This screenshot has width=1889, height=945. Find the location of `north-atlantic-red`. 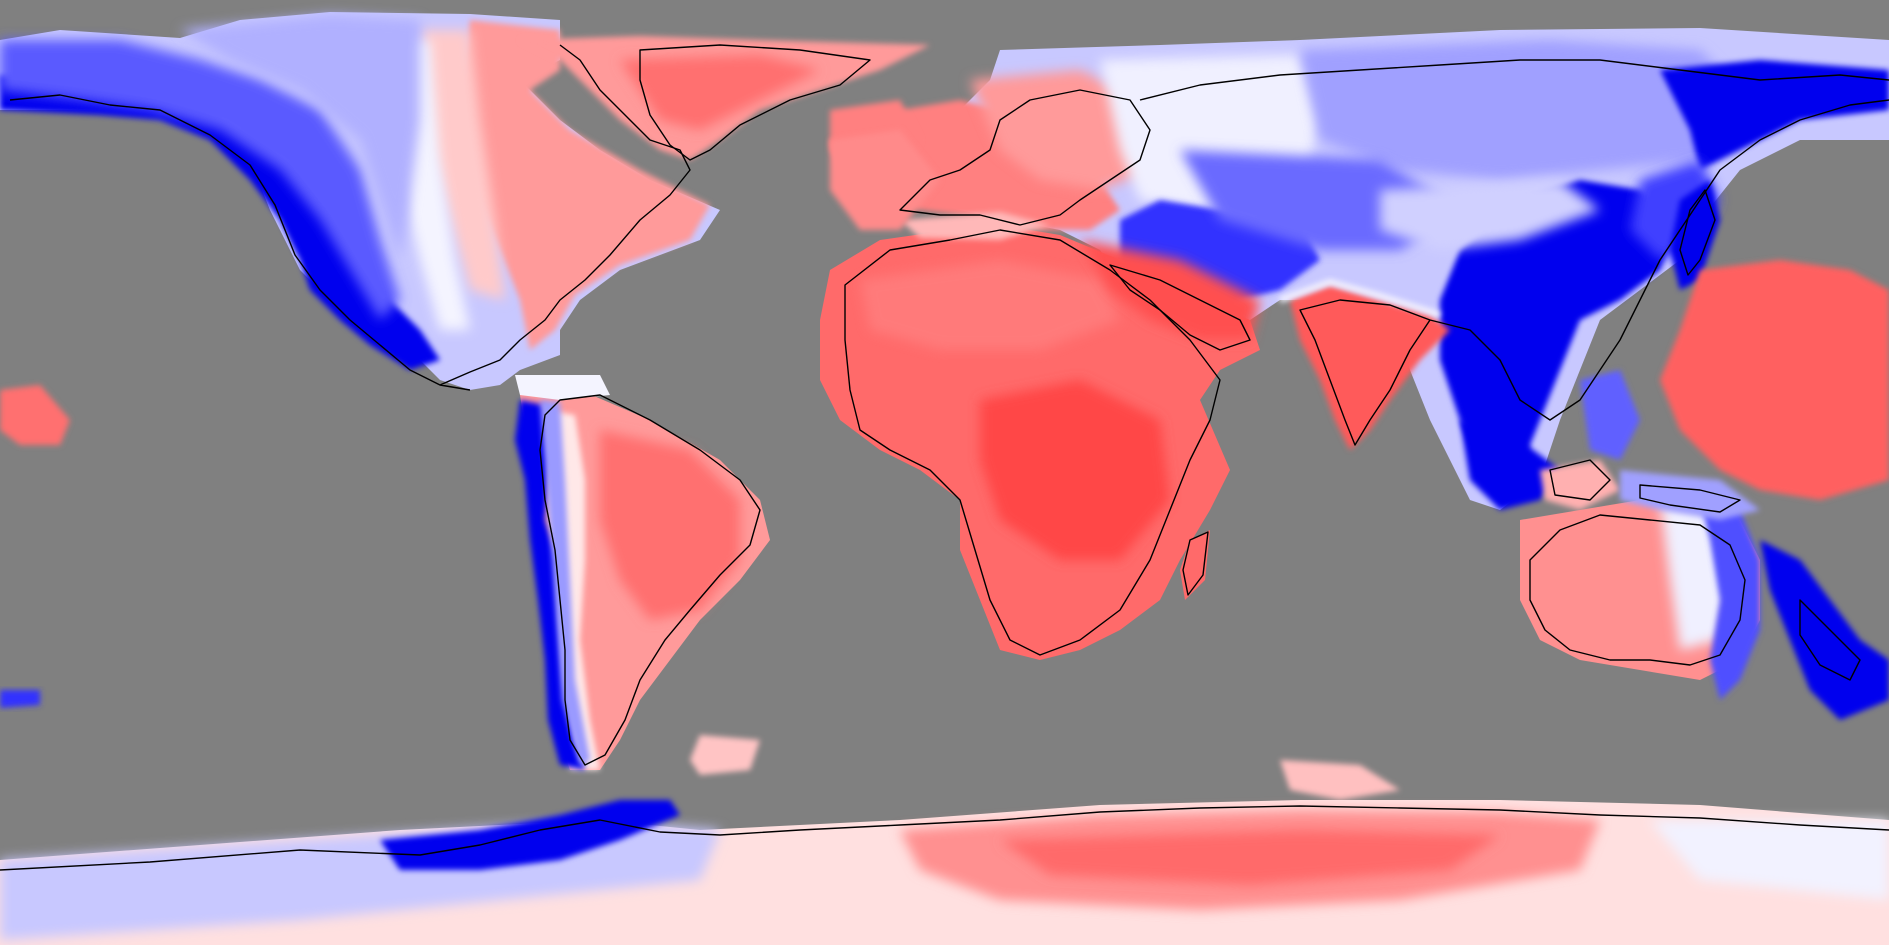

north-atlantic-red is located at coordinates (885, 180).